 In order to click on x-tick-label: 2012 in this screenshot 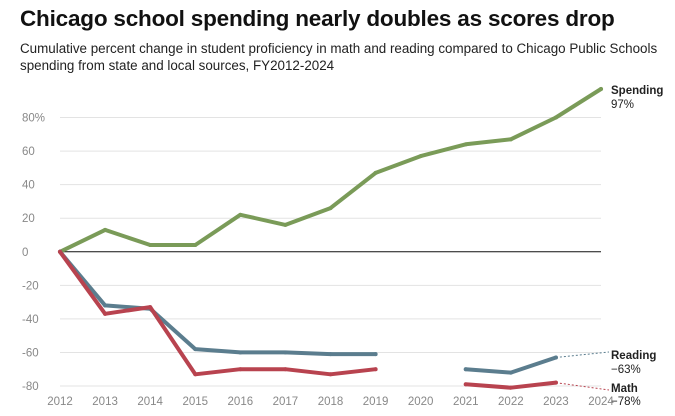, I will do `click(60, 402)`.